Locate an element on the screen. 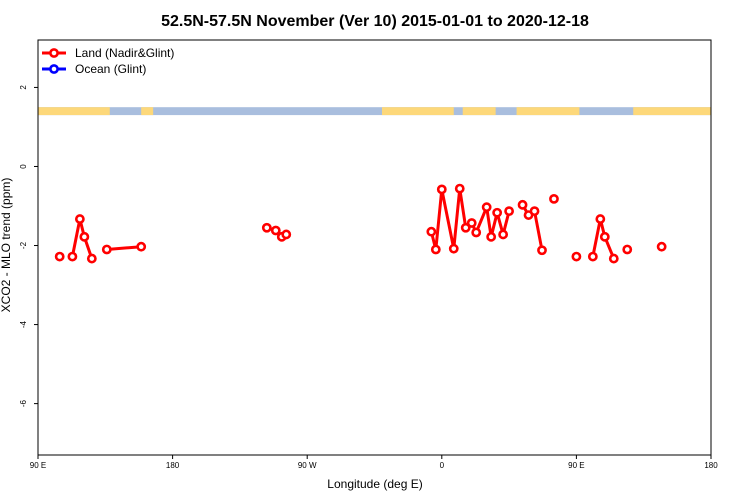 The height and width of the screenshot is (500, 750). y-tick-label: -4 is located at coordinates (23, 324).